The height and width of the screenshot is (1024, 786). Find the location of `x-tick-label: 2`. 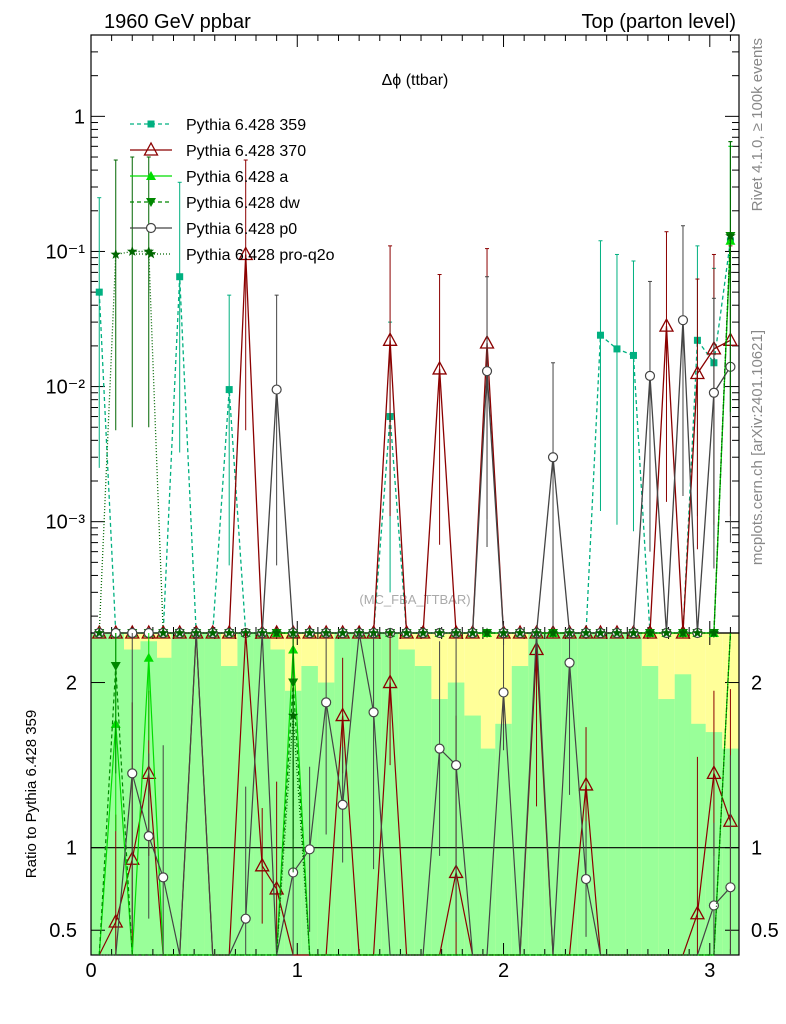

x-tick-label: 2 is located at coordinates (503, 971).